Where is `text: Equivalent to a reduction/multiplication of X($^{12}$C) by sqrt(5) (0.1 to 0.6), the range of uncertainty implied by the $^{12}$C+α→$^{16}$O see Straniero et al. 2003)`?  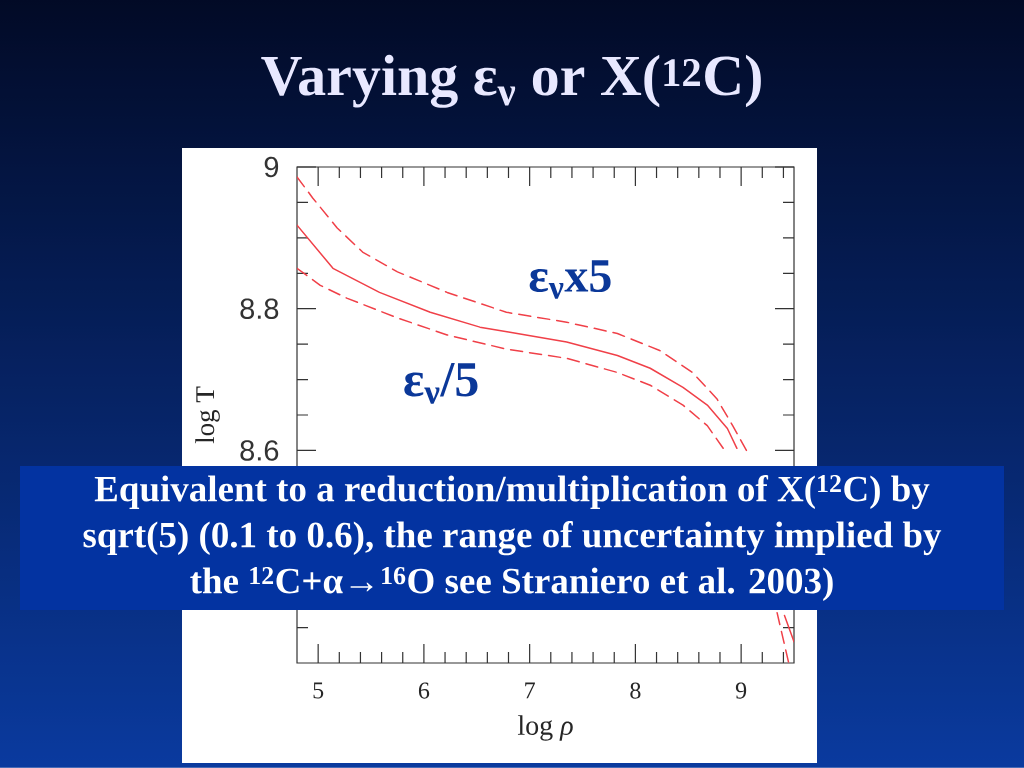 text: Equivalent to a reduction/multiplication of X($^{12}$C) by sqrt(5) (0.1 to 0.6), the range of uncertainty implied by the $^{12}$C+α→$^{16}$O see Straniero et al. 2003) is located at coordinates (512, 538).